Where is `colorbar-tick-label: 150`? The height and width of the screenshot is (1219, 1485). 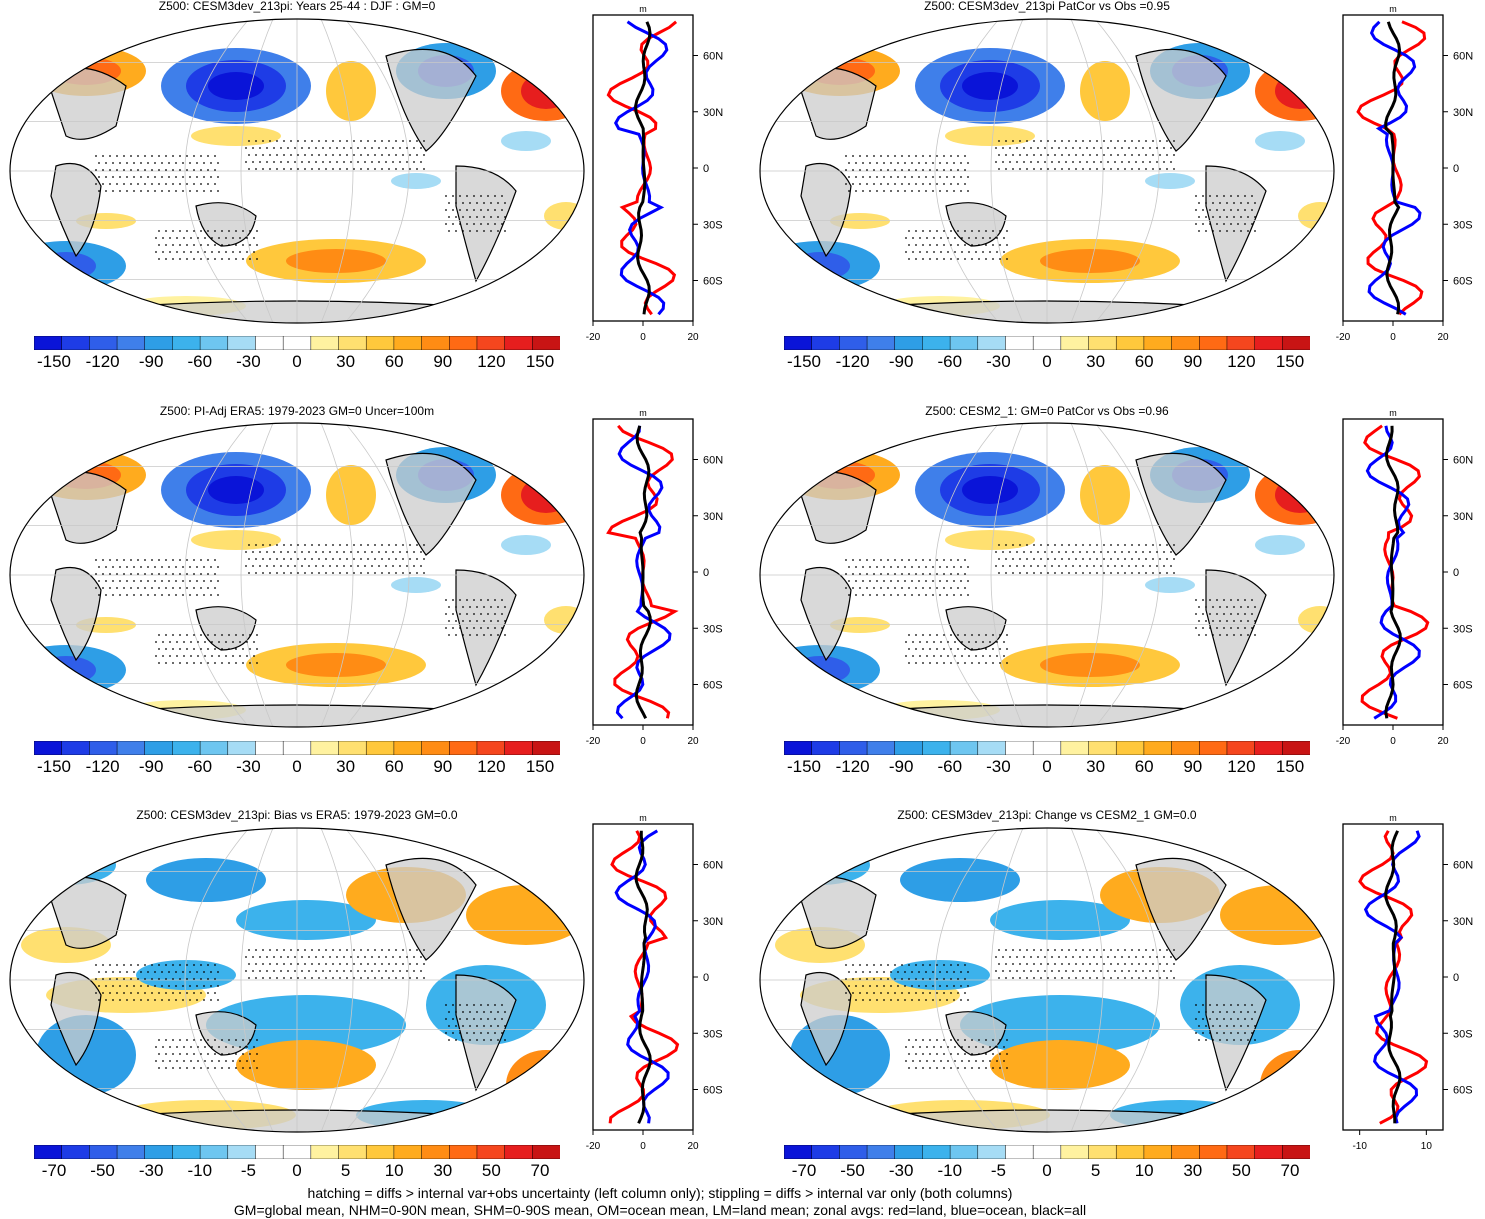
colorbar-tick-label: 150 is located at coordinates (1290, 766).